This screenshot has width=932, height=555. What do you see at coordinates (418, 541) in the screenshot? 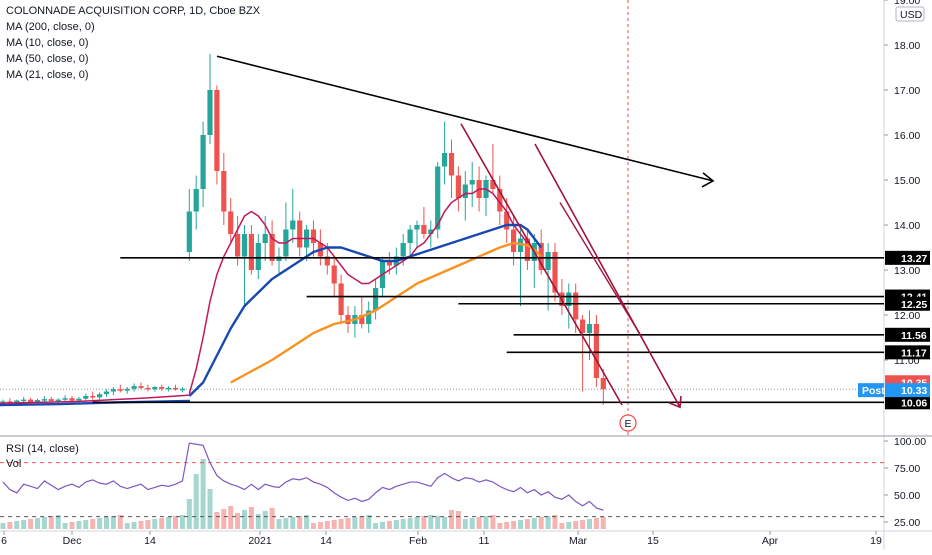
I see `x-tick-label: Feb` at bounding box center [418, 541].